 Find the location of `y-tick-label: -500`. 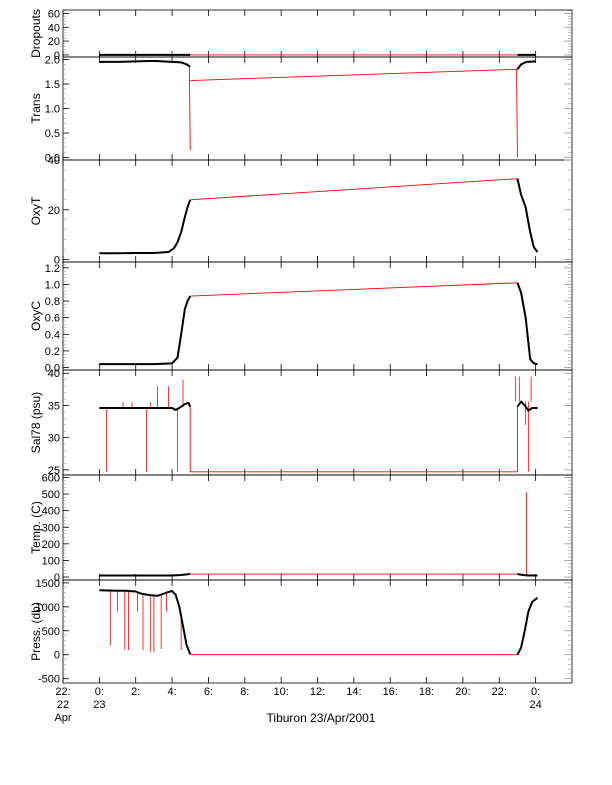

y-tick-label: -500 is located at coordinates (49, 680).